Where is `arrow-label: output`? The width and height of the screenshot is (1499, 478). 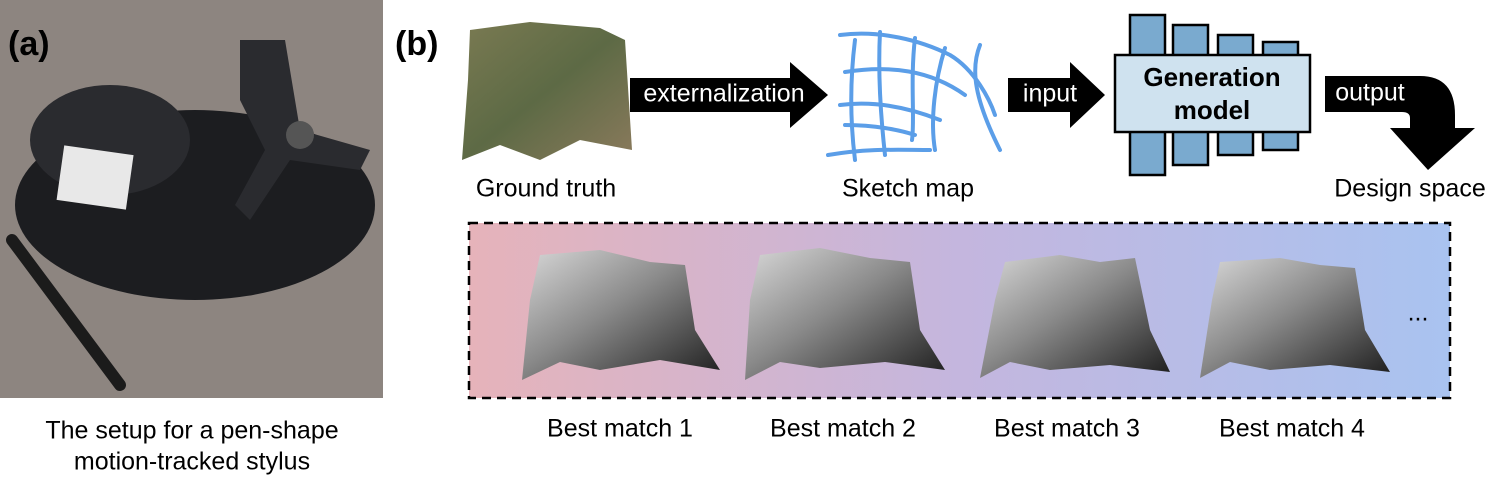
arrow-label: output is located at coordinates (1370, 93).